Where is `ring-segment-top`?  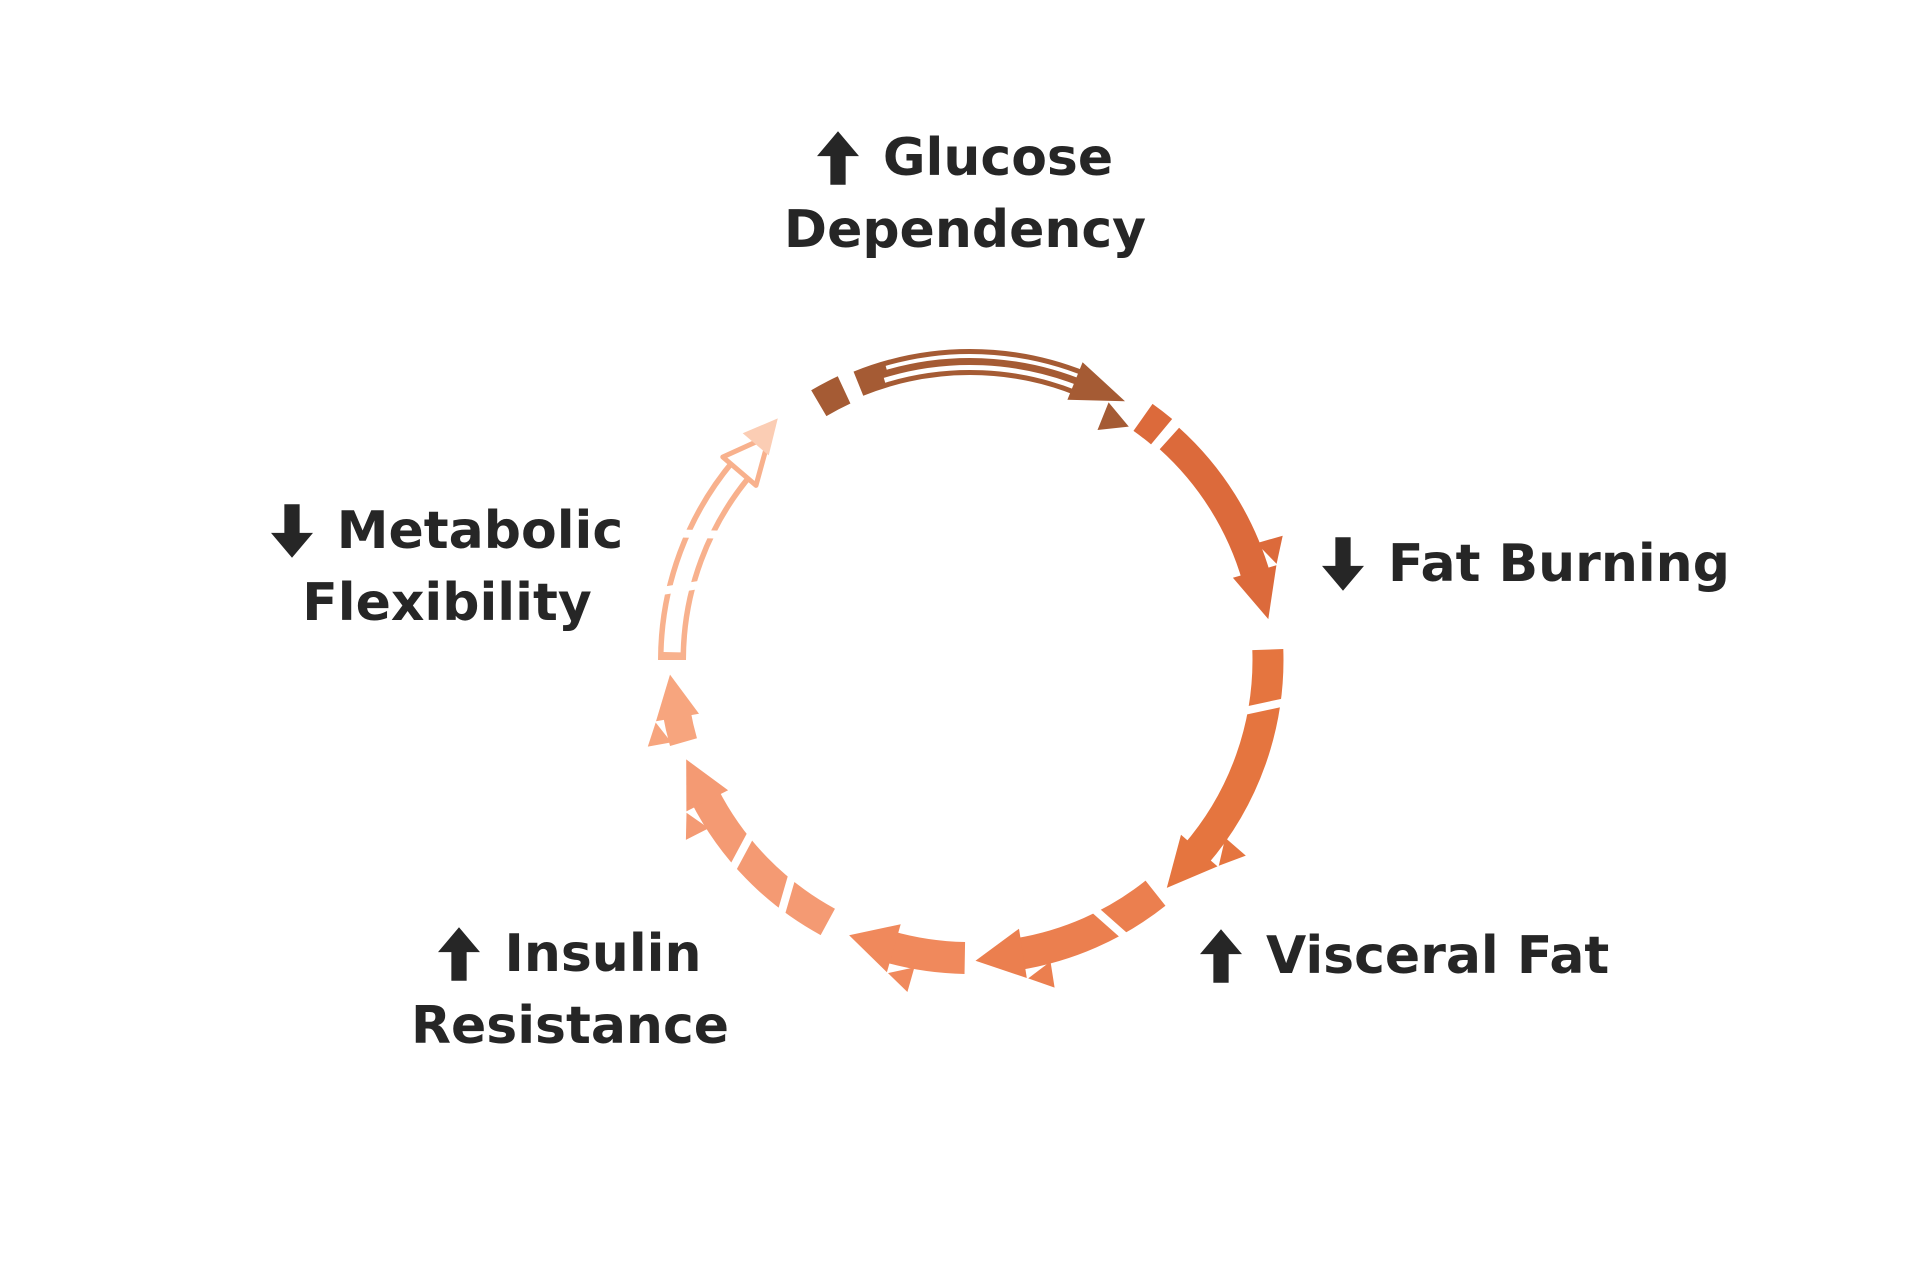 ring-segment-top is located at coordinates (970, 389).